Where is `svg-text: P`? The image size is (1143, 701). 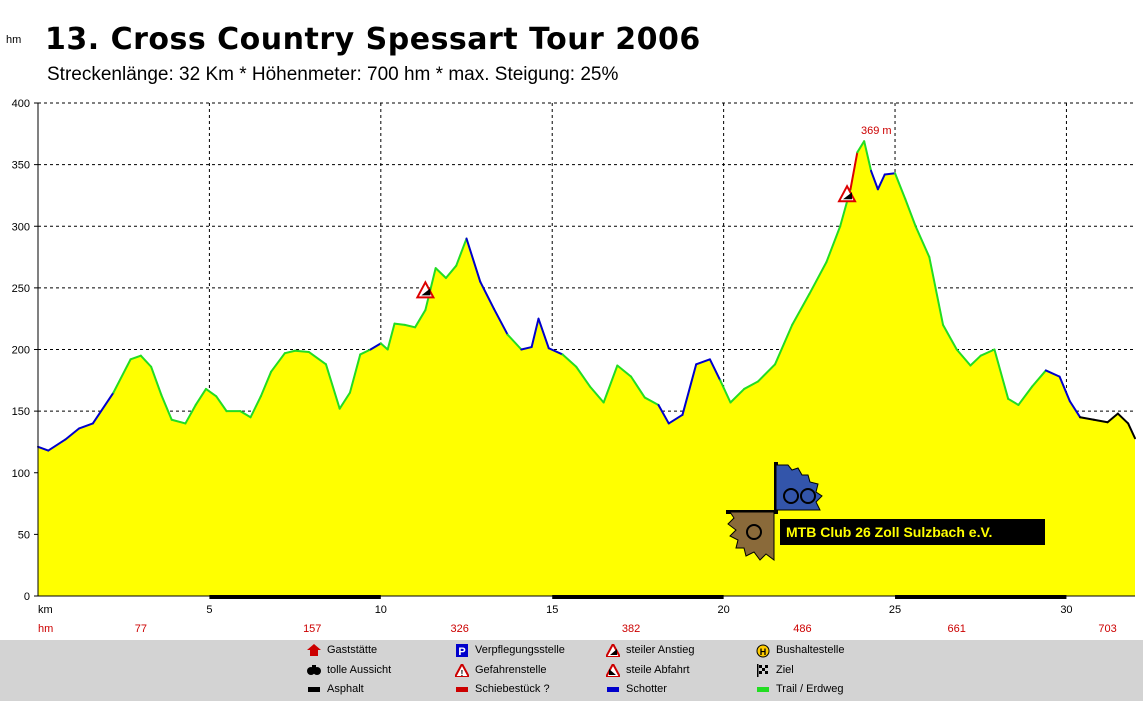 svg-text: P is located at coordinates (461, 651).